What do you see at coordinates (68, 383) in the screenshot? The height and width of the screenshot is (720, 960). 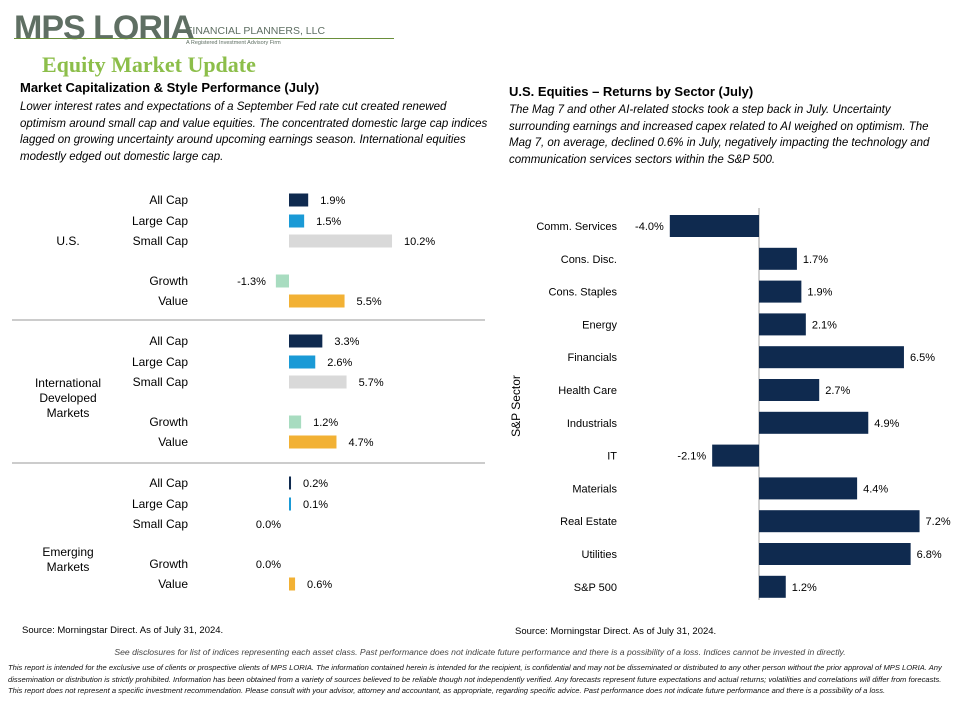 I see `group-label: International` at bounding box center [68, 383].